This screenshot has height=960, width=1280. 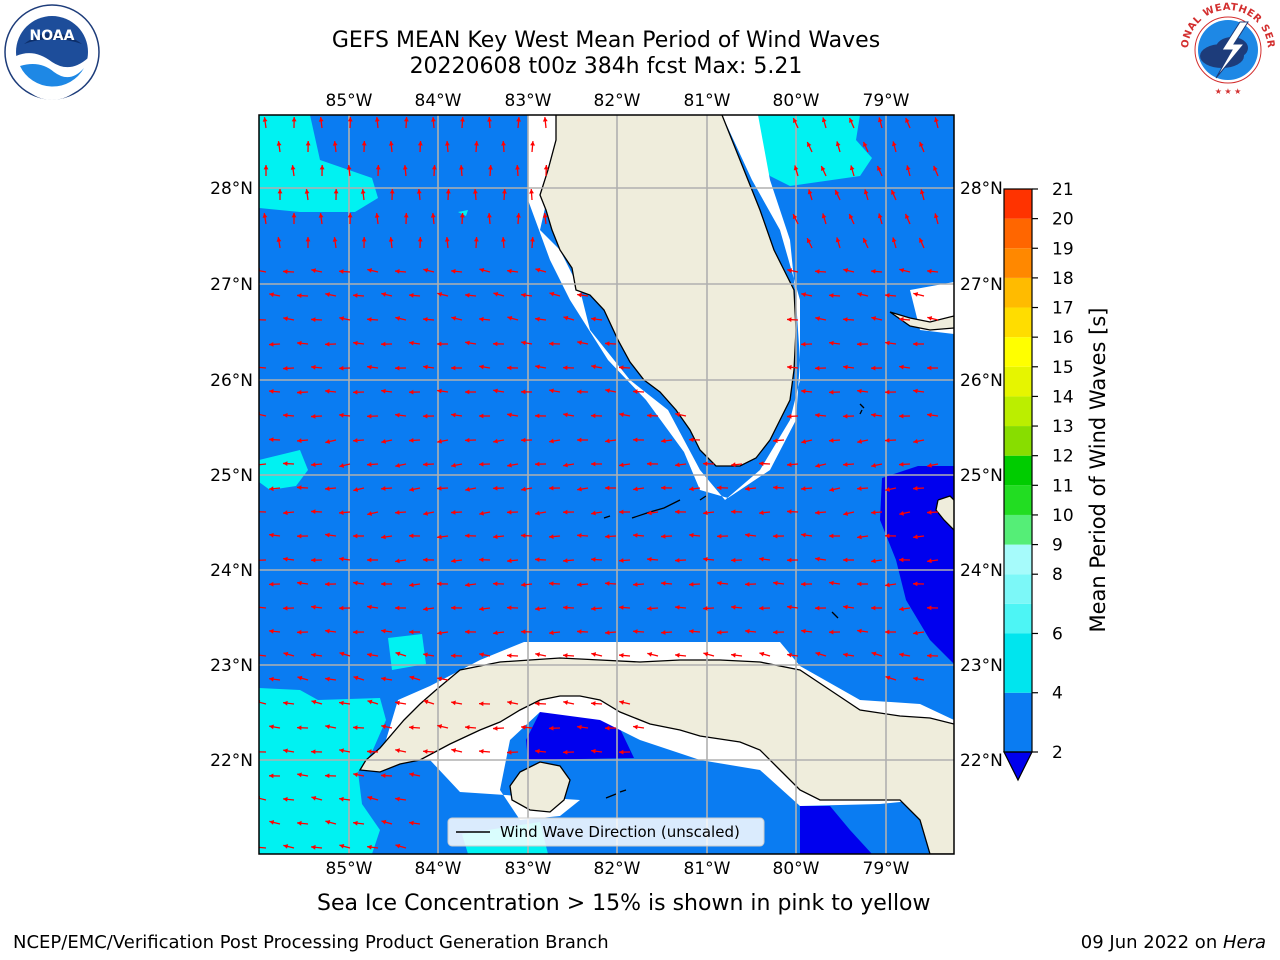 I want to click on legend-label: Wind Wave Direction (unscaled), so click(x=620, y=832).